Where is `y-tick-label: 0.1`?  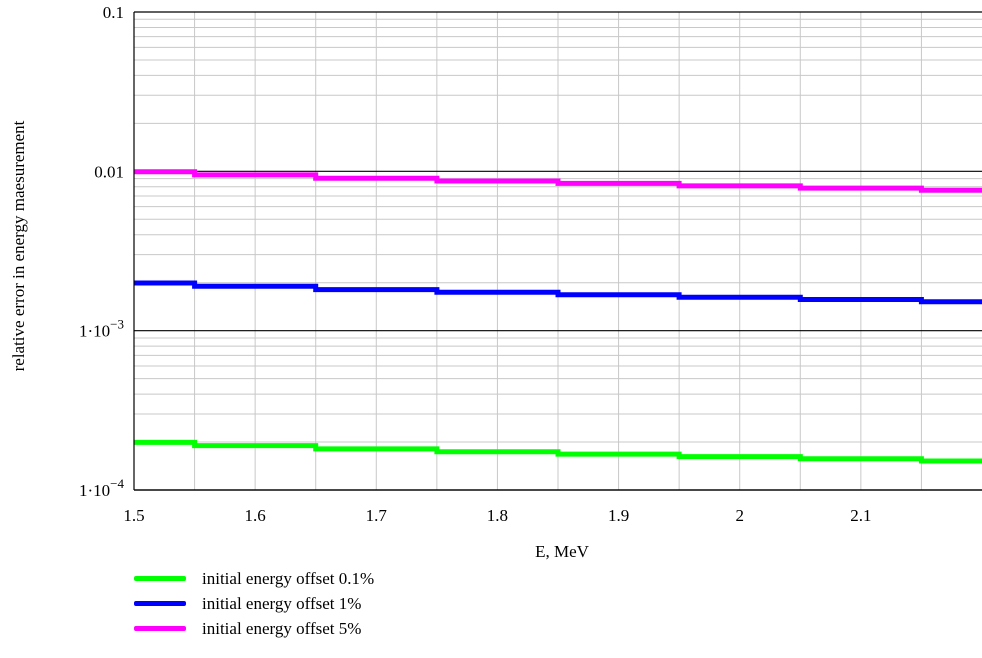
y-tick-label: 0.1 is located at coordinates (113, 12).